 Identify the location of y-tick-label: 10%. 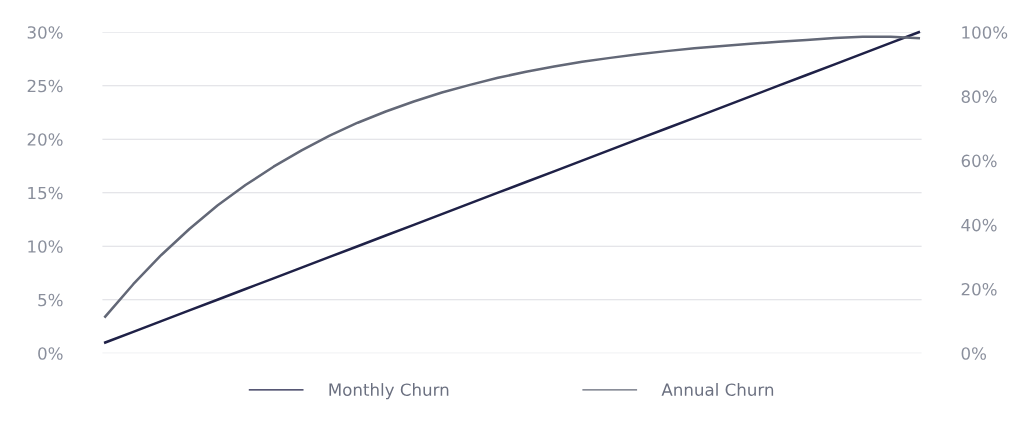
(45, 246).